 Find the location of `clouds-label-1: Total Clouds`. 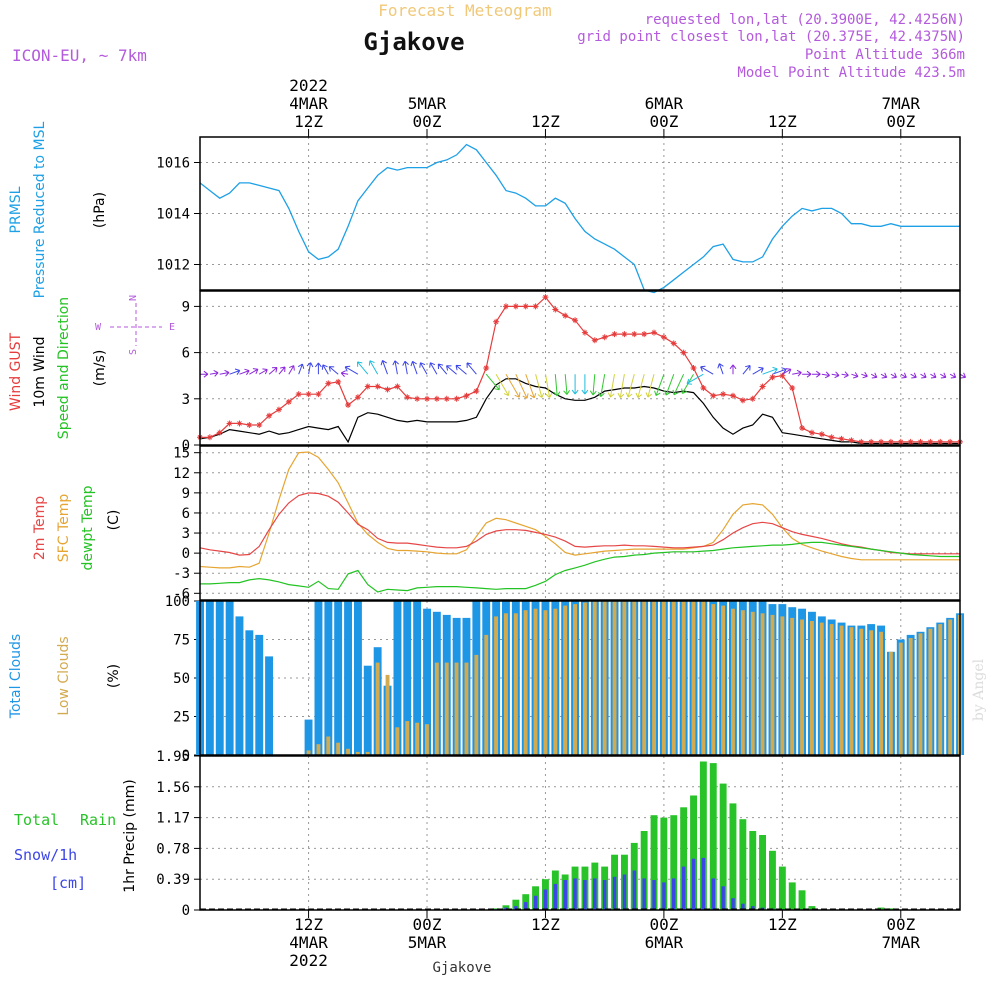

clouds-label-1: Total Clouds is located at coordinates (16, 676).